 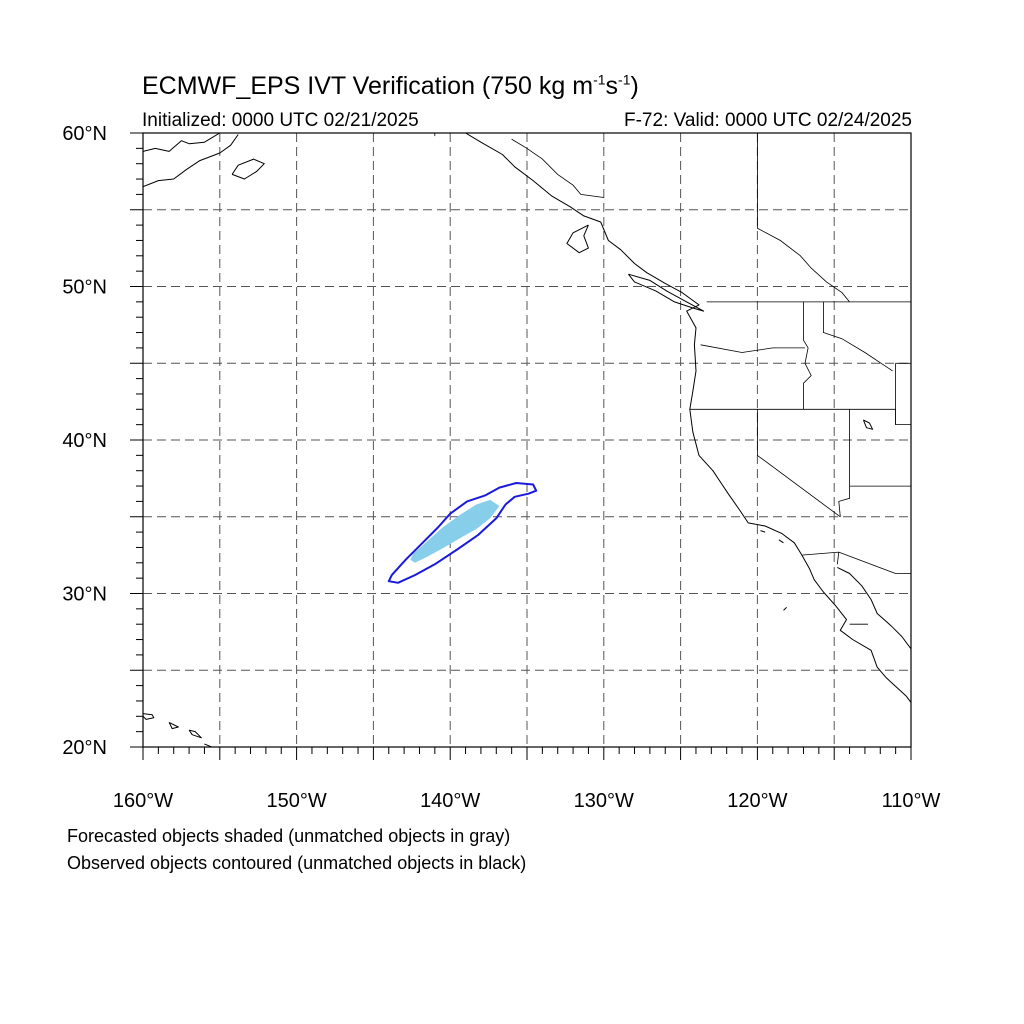 I want to click on title-prefix: ECMWF_EPS IVT Verification (750 kg m, so click(x=368, y=86).